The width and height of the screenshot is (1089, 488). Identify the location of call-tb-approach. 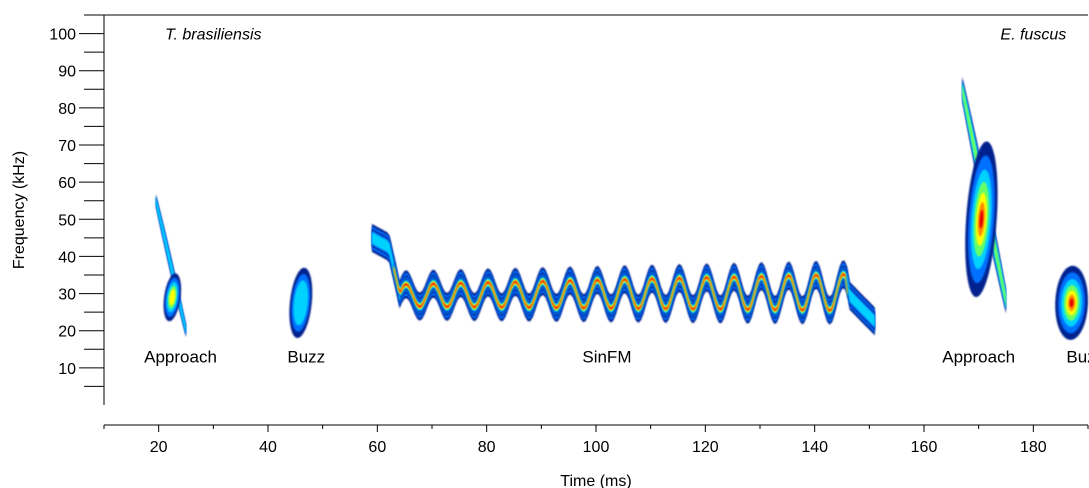
(170, 266).